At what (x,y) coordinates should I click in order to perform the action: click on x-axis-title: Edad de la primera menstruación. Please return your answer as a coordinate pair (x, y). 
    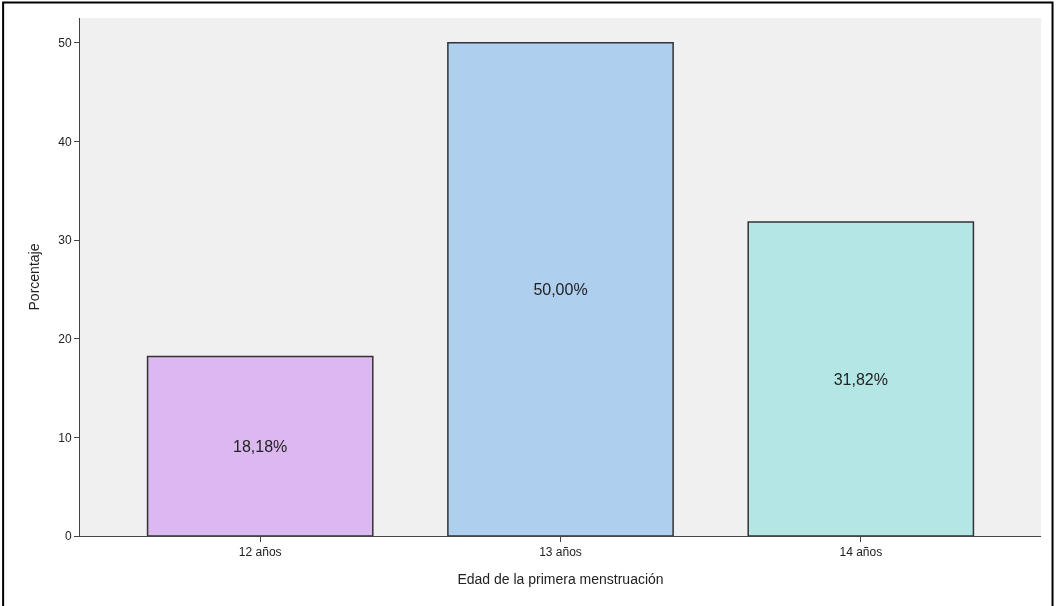
    Looking at the image, I should click on (560, 578).